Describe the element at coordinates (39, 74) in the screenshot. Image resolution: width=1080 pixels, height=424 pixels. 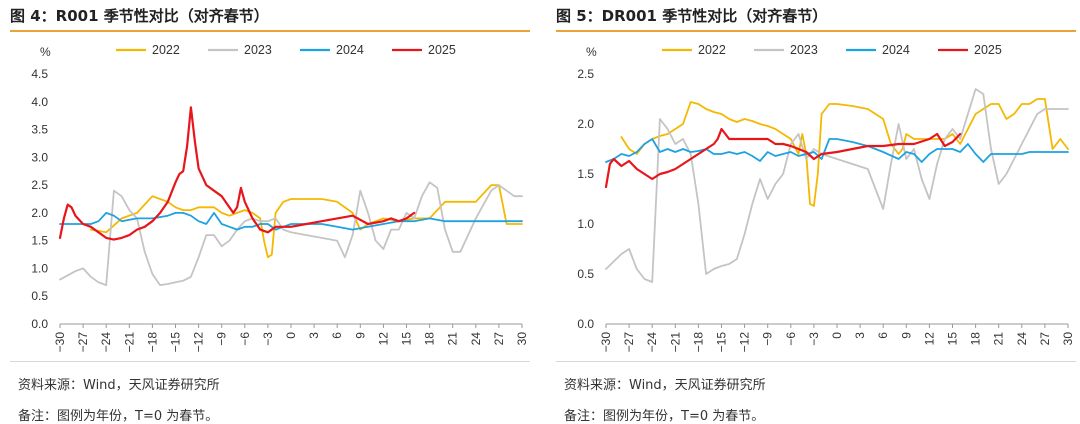
I see `y-tick-label: 4.5` at that location.